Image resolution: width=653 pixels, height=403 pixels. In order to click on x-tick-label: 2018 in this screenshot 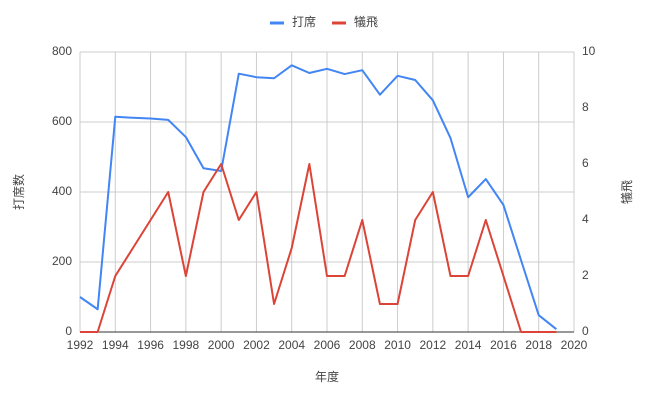, I will do `click(538, 345)`.